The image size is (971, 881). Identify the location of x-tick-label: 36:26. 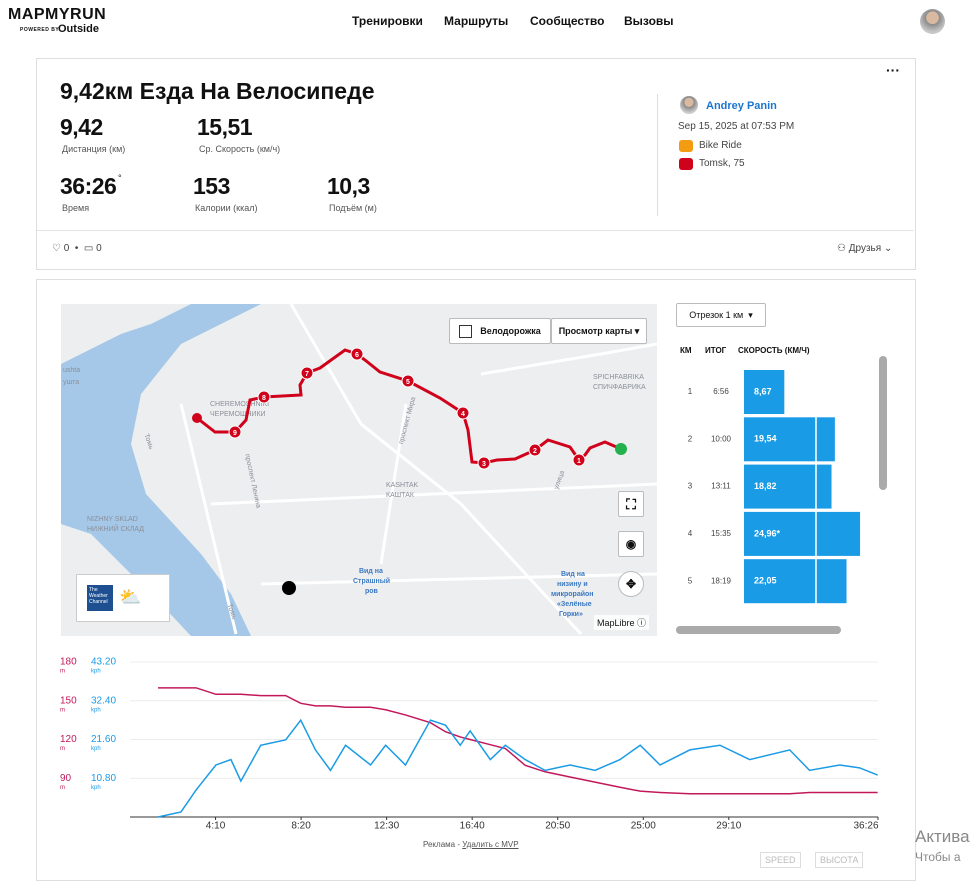
(865, 826).